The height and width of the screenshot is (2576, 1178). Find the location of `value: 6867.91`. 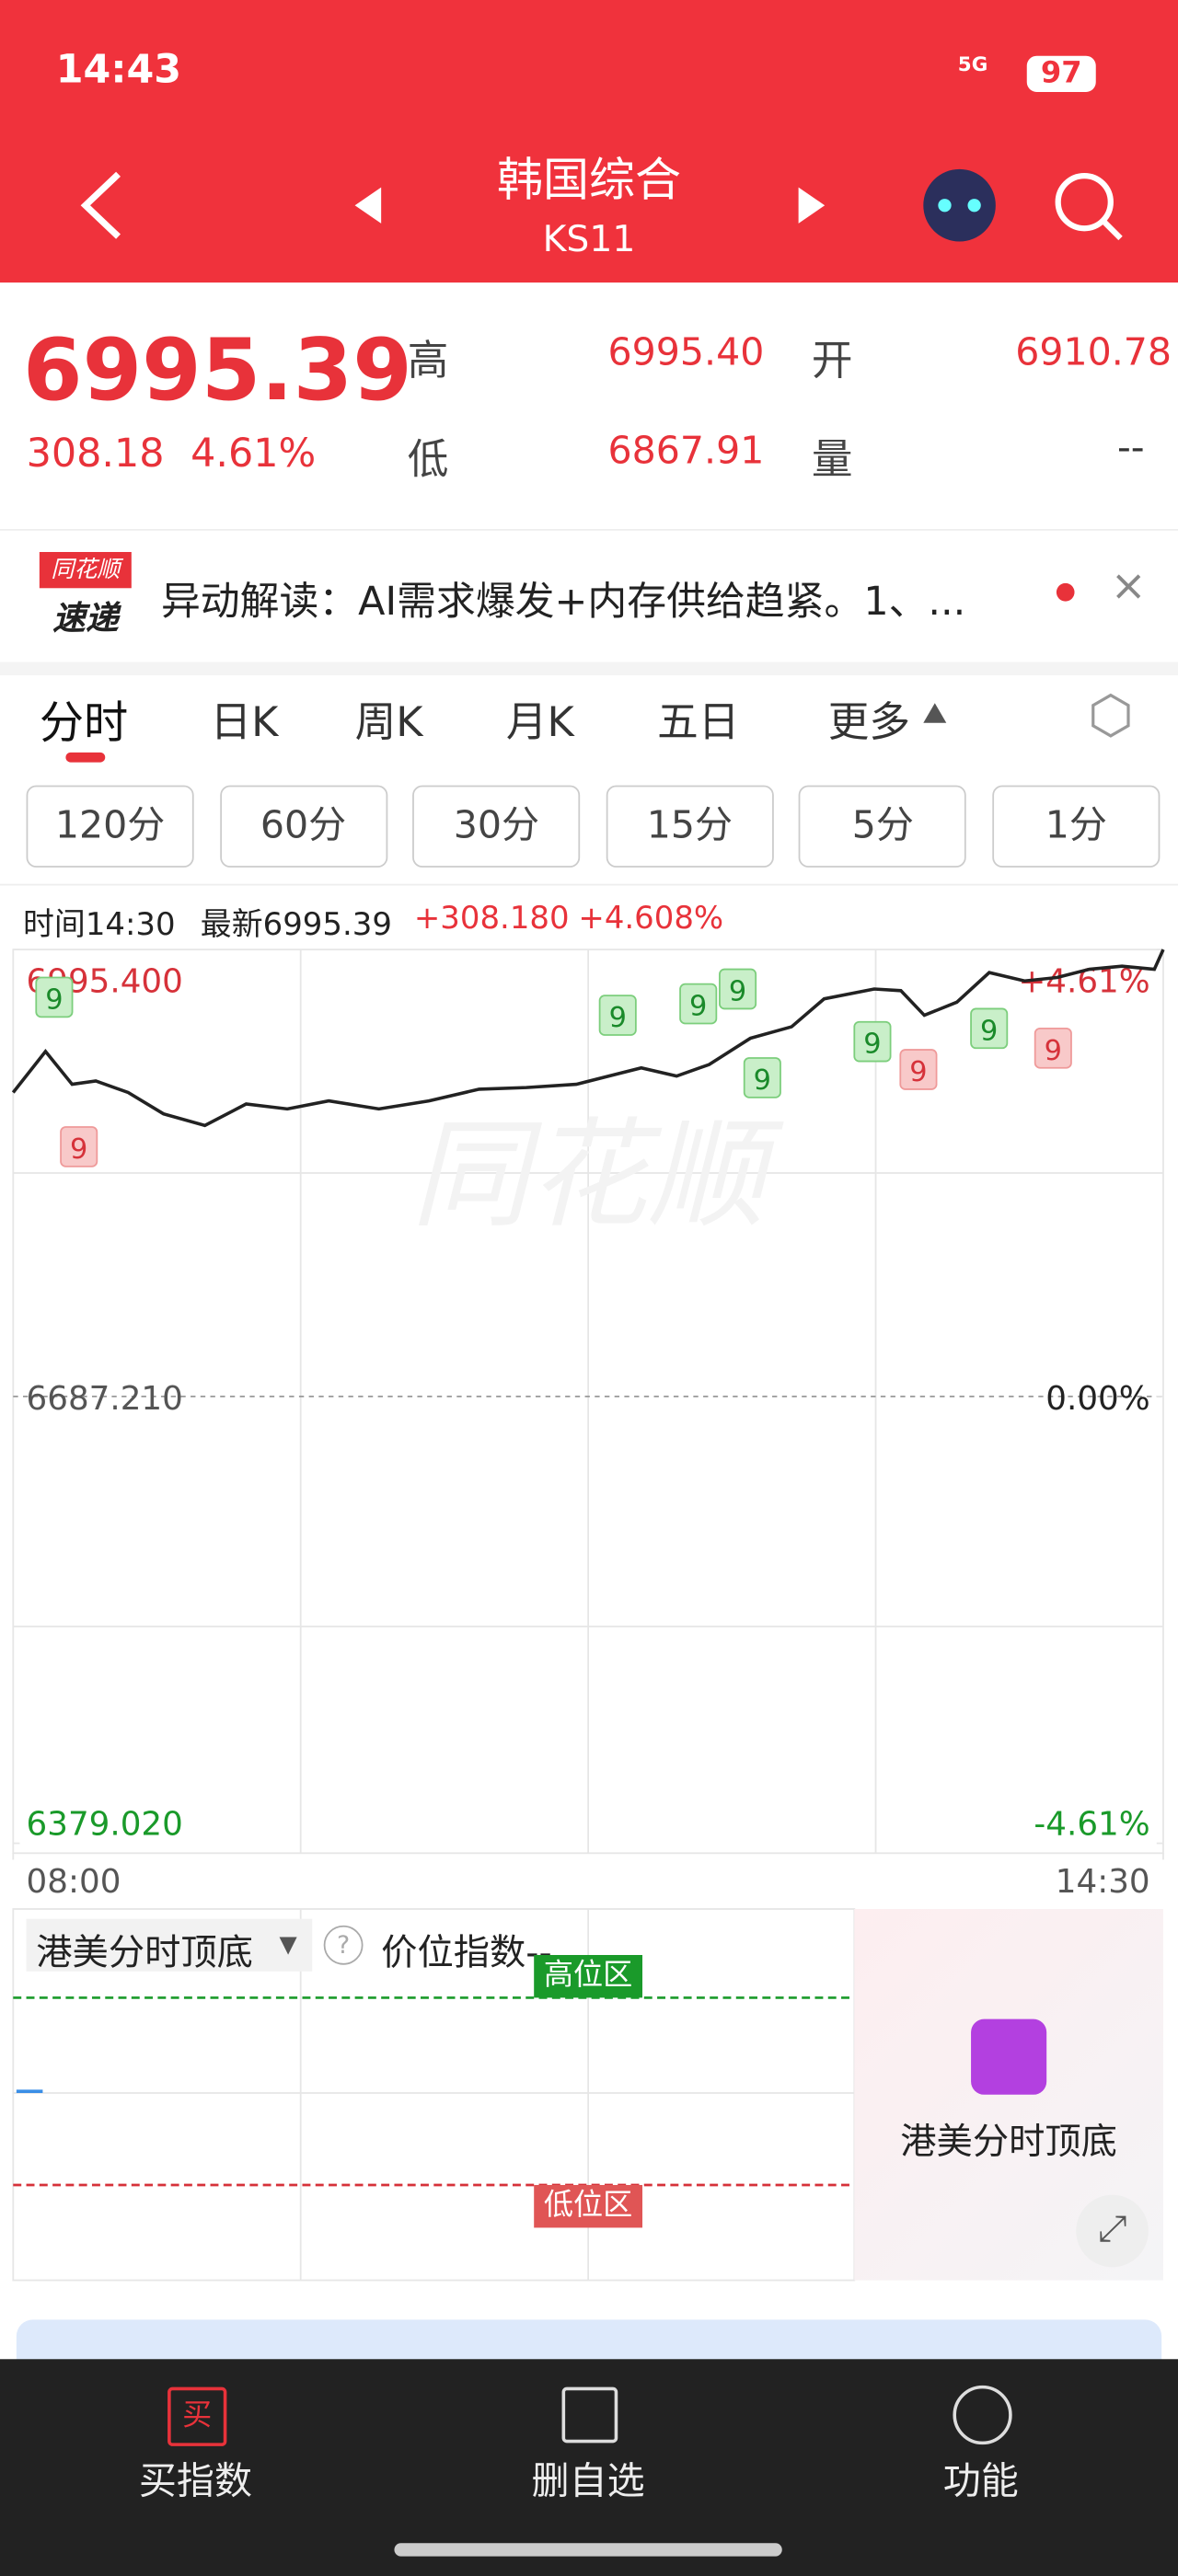

value: 6867.91 is located at coordinates (686, 452).